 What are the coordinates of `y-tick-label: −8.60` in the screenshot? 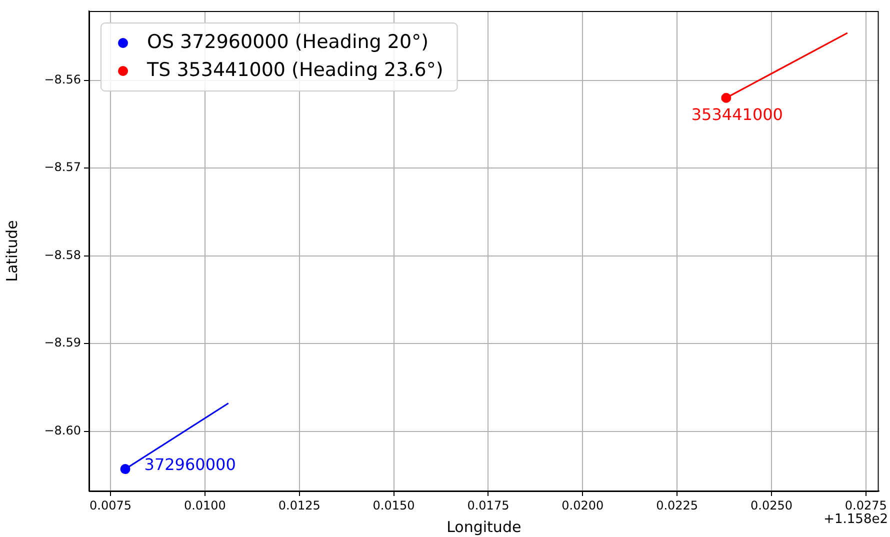 It's located at (62, 430).